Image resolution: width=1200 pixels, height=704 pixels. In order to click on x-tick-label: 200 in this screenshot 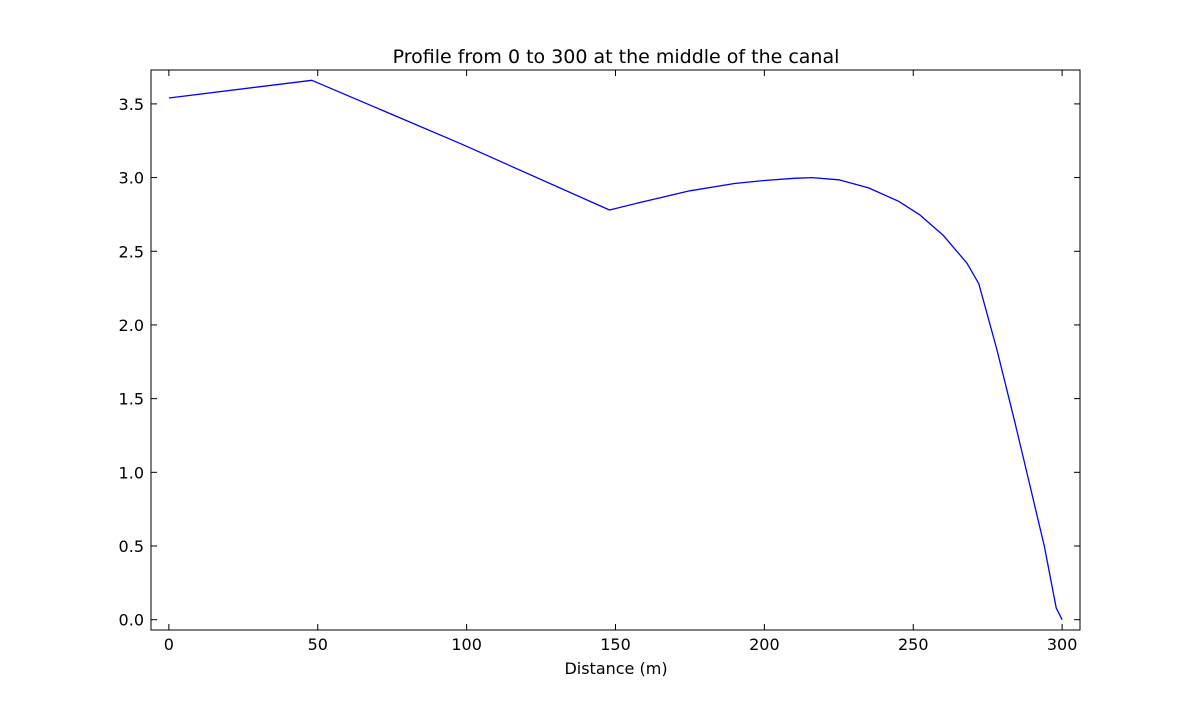, I will do `click(764, 644)`.